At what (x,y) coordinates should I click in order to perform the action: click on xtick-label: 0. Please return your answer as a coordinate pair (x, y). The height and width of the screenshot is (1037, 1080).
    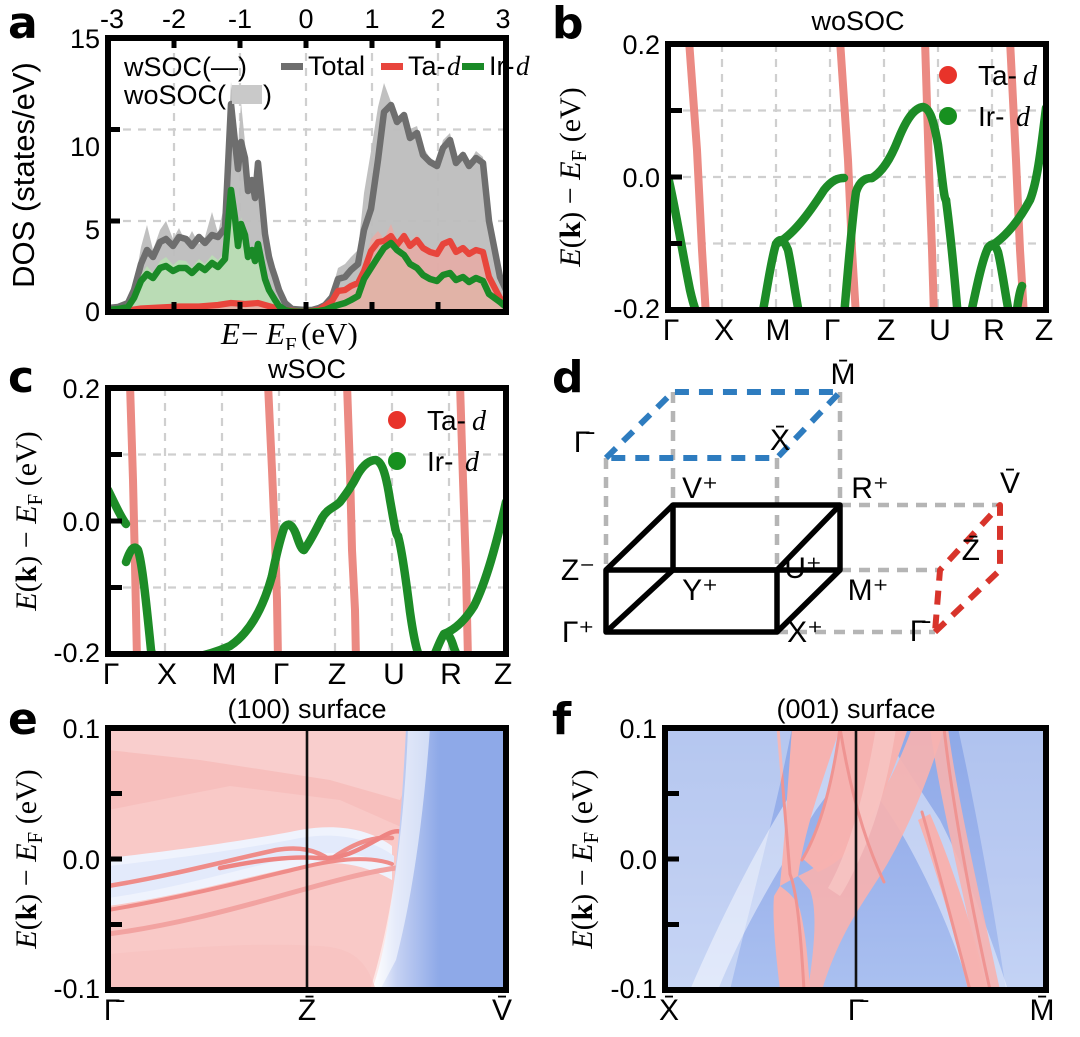
    Looking at the image, I should click on (305, 19).